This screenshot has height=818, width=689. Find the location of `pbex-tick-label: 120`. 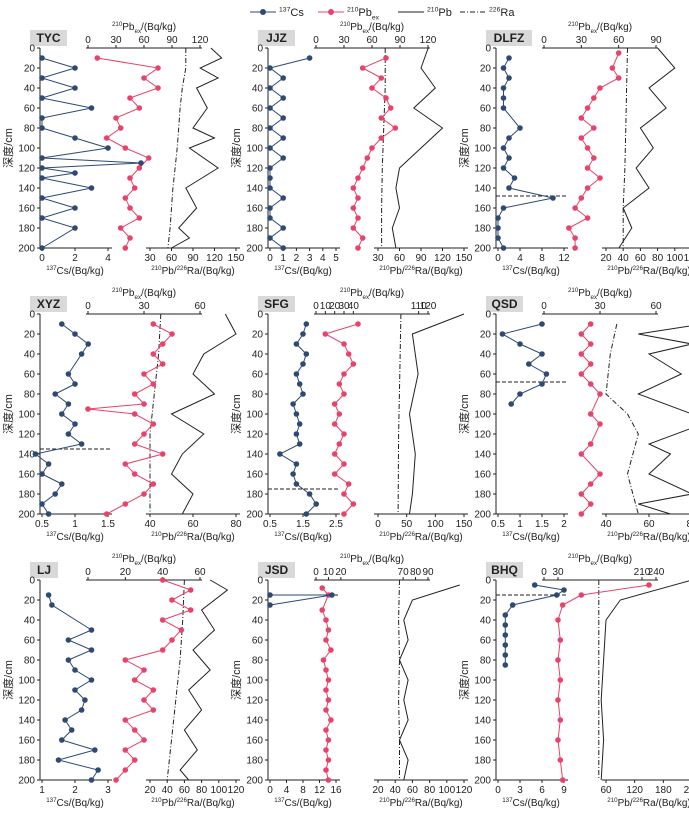

pbex-tick-label: 120 is located at coordinates (428, 40).